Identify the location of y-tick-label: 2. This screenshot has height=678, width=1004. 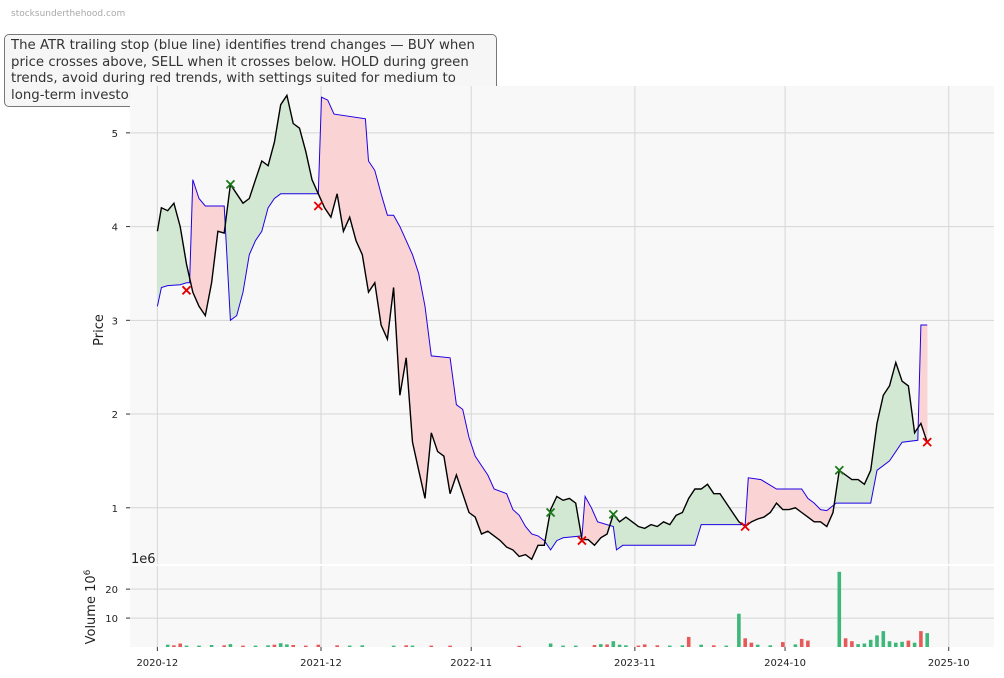
(115, 415).